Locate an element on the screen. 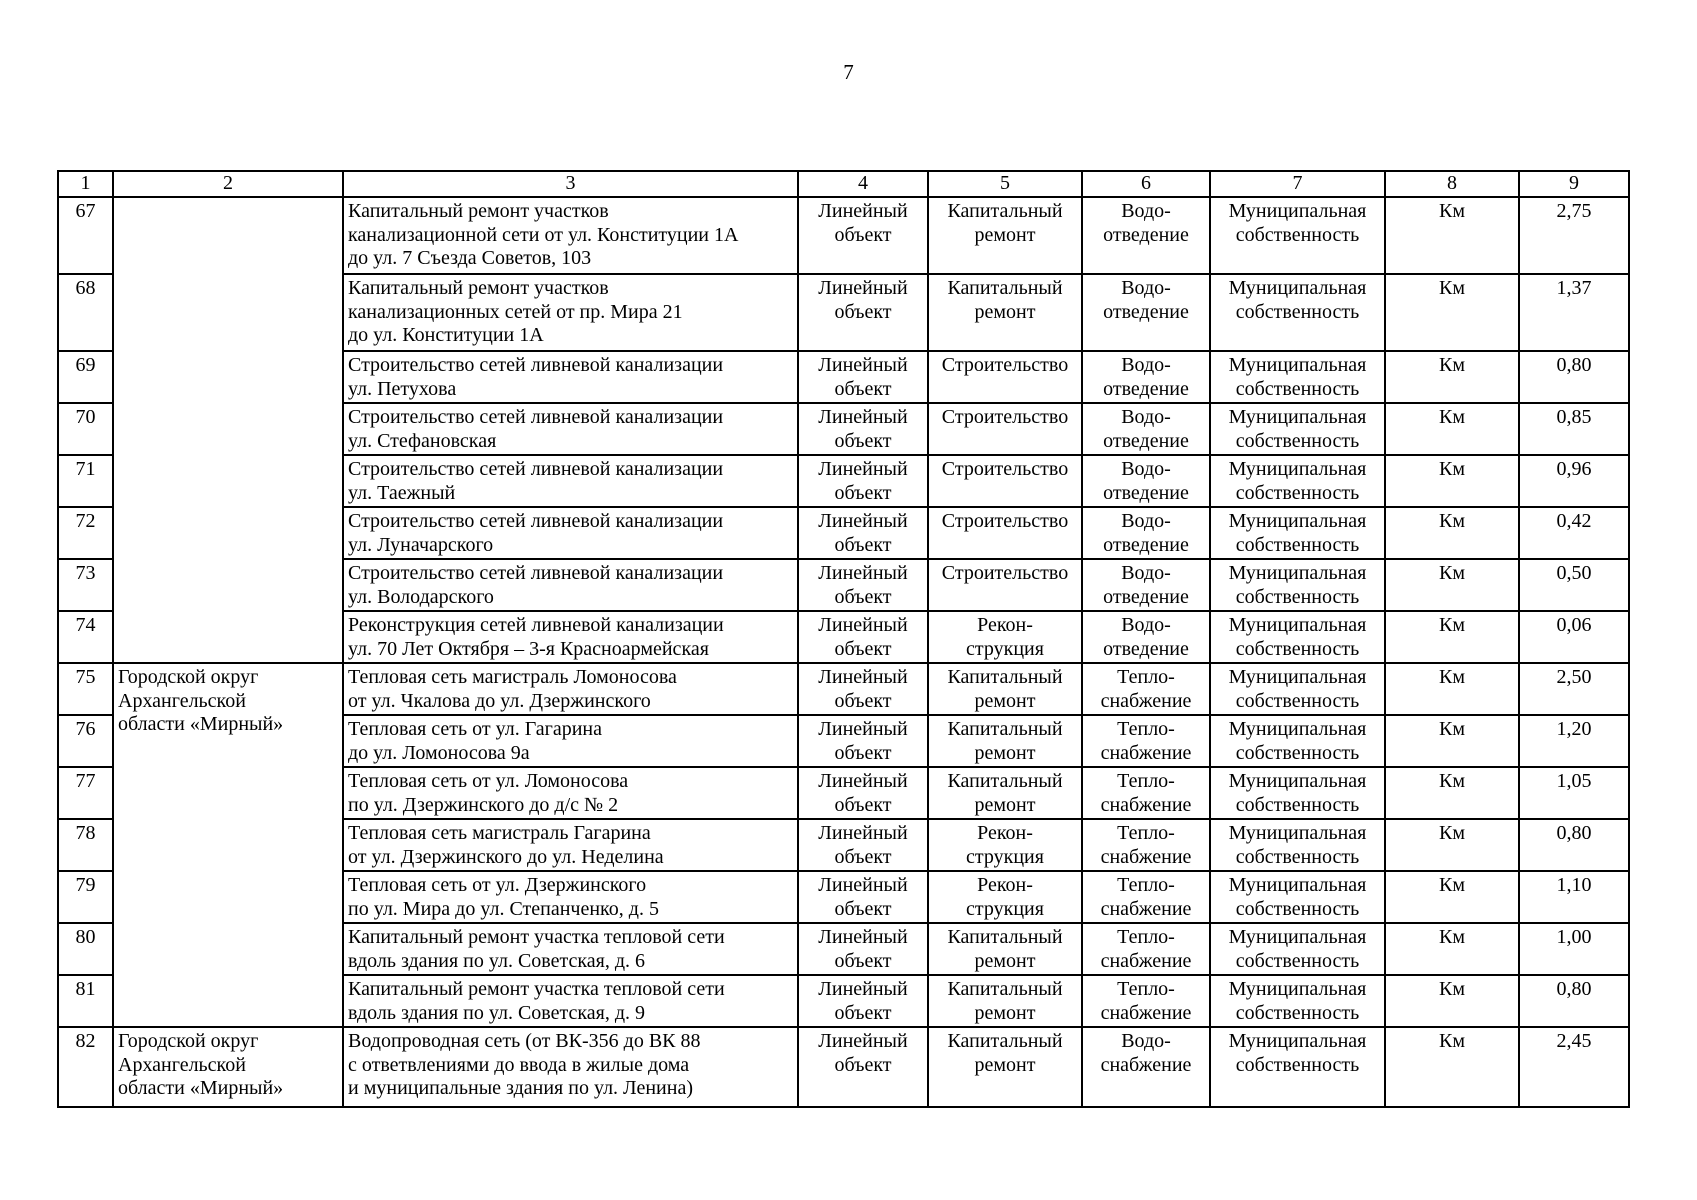  length-value-cell: 0,96 is located at coordinates (1574, 481).